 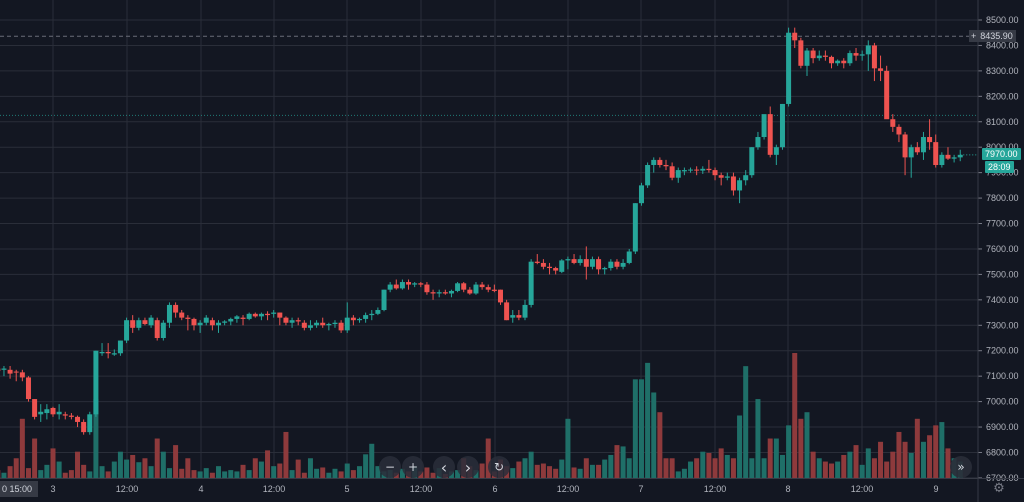 What do you see at coordinates (999, 489) in the screenshot?
I see `settings-button: ⚙` at bounding box center [999, 489].